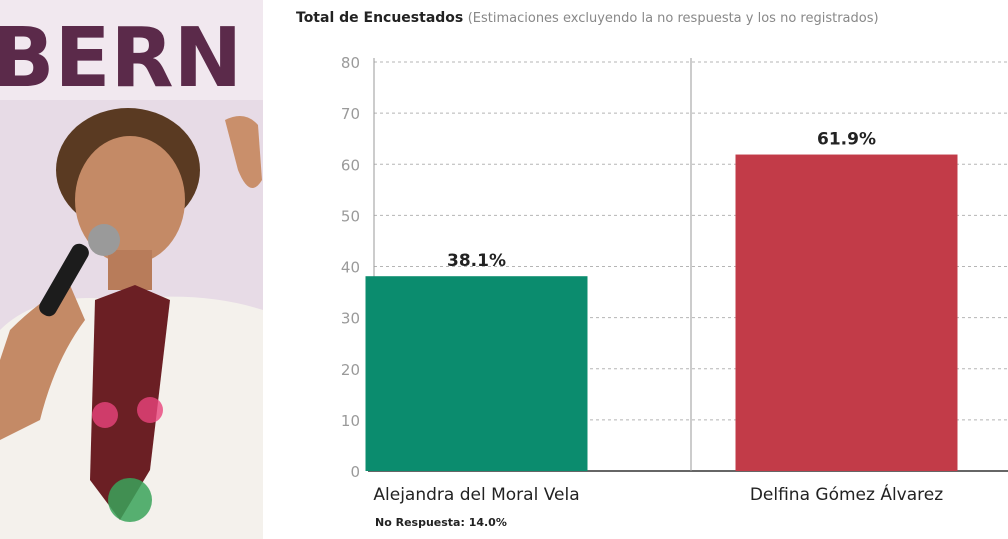 The height and width of the screenshot is (539, 1008). What do you see at coordinates (476, 495) in the screenshot?
I see `x-category-label: Alejandra del Moral Vela` at bounding box center [476, 495].